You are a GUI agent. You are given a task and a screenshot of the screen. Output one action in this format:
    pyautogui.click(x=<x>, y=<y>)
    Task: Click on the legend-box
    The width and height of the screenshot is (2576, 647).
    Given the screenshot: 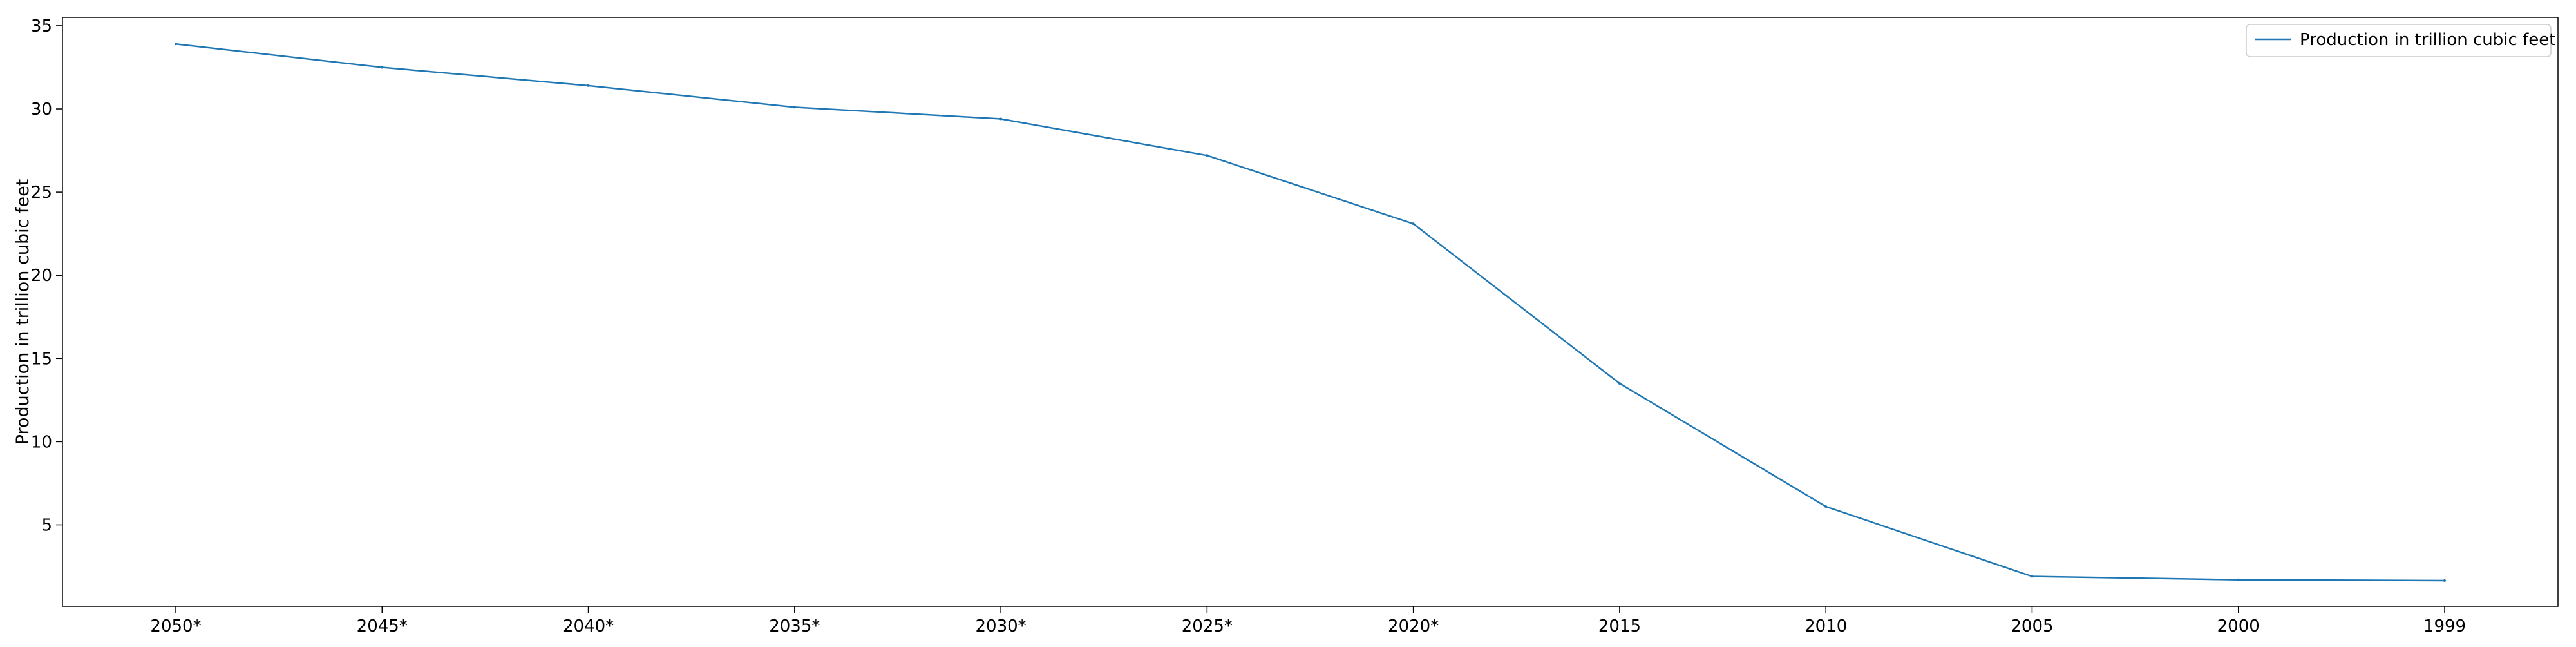 What is the action you would take?
    pyautogui.click(x=2399, y=40)
    